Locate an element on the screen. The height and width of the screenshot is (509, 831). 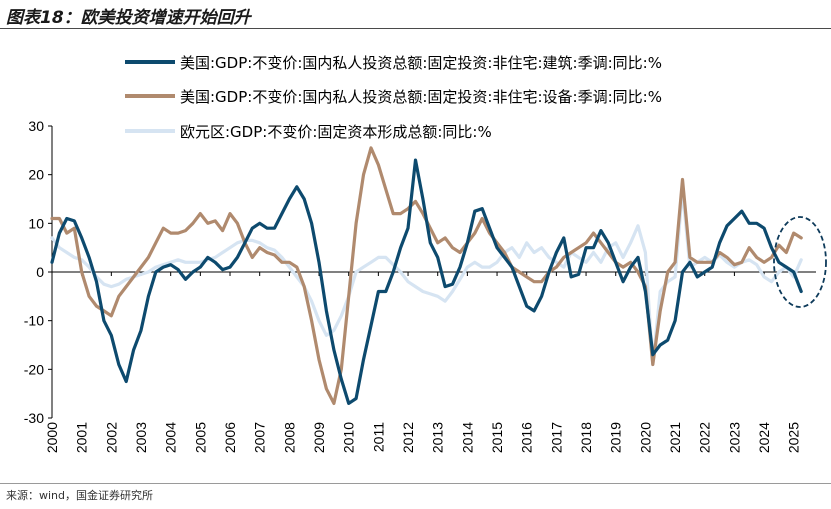
legend-label-0: 美国:GDP:不变价:国内私人投资总额:固定投资:非住宅:建筑:季调:同比:% is located at coordinates (421, 63).